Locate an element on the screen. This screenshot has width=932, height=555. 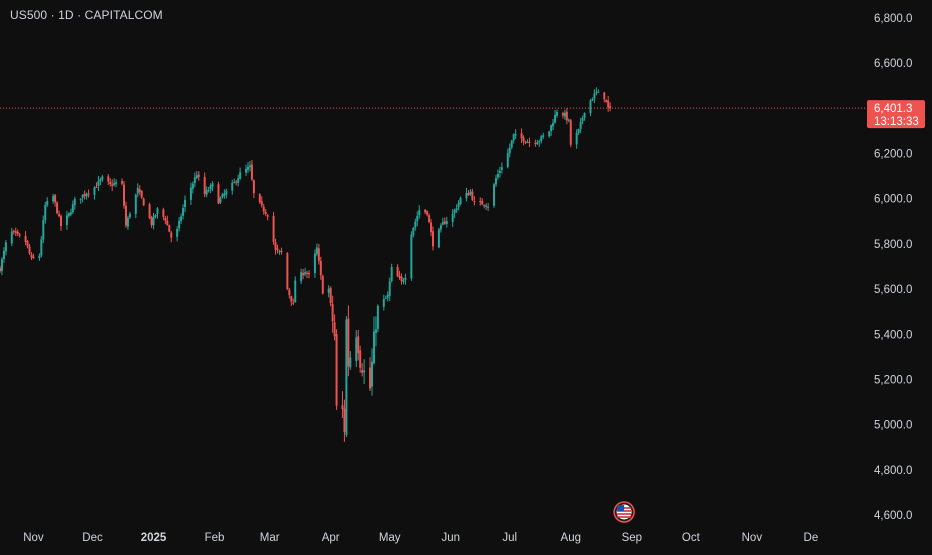
time-tick-label: Feb is located at coordinates (215, 538).